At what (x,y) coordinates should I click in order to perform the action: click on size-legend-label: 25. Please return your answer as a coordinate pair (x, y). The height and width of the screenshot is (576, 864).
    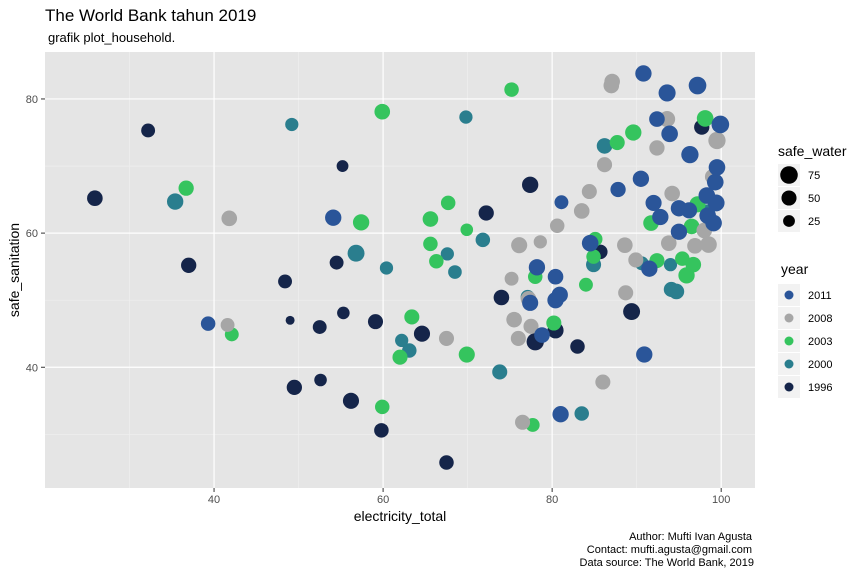
    Looking at the image, I should click on (814, 222).